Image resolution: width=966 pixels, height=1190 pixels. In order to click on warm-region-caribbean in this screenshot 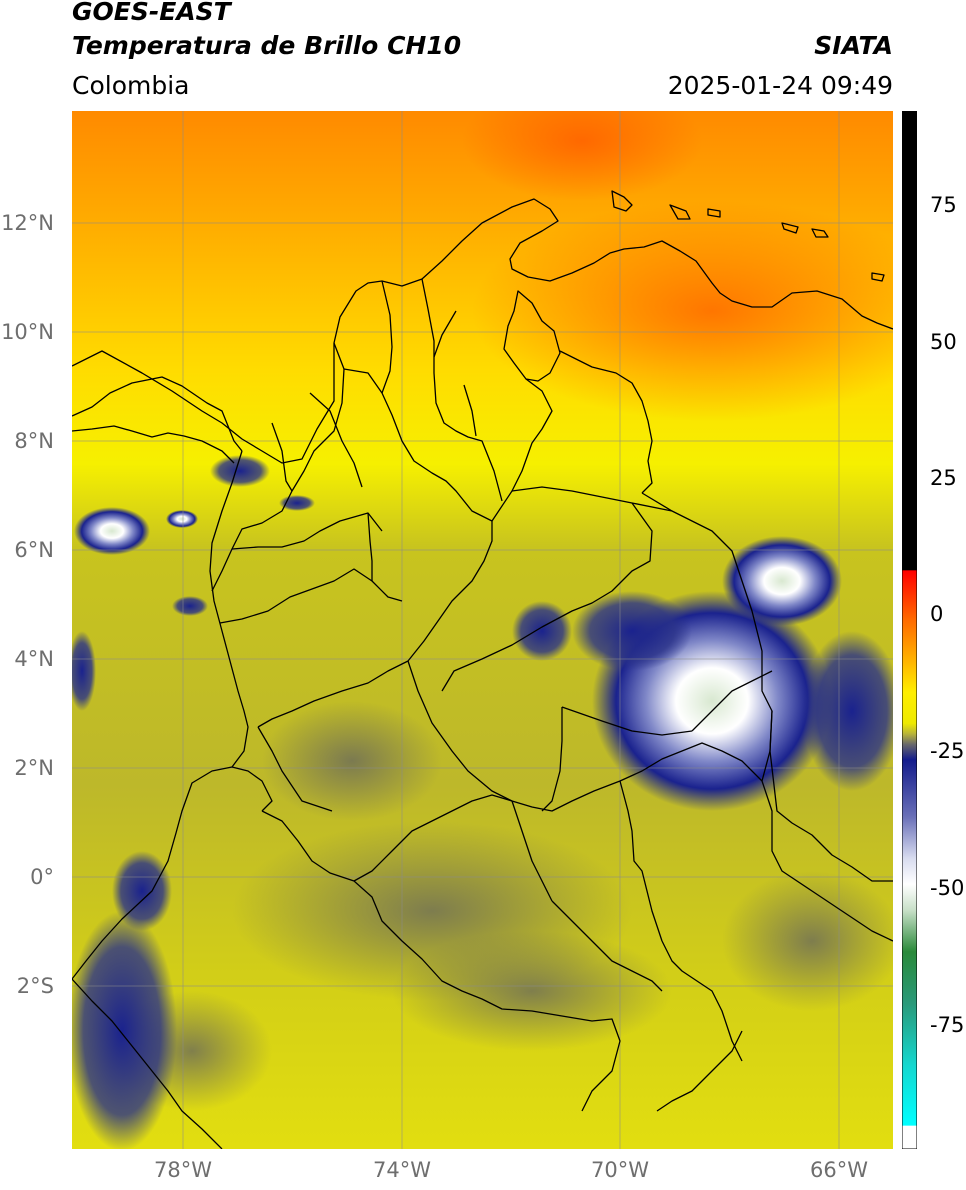, I will do `click(682, 311)`.